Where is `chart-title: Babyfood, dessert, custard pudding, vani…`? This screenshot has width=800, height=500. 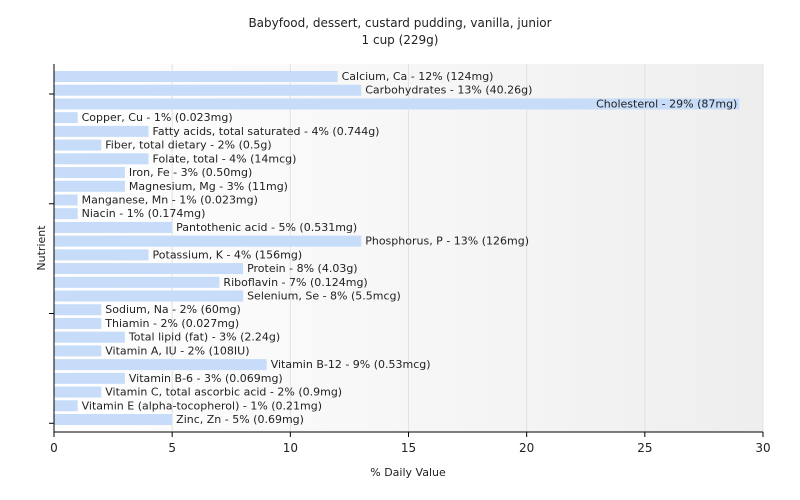 chart-title: Babyfood, dessert, custard pudding, vani… is located at coordinates (399, 23).